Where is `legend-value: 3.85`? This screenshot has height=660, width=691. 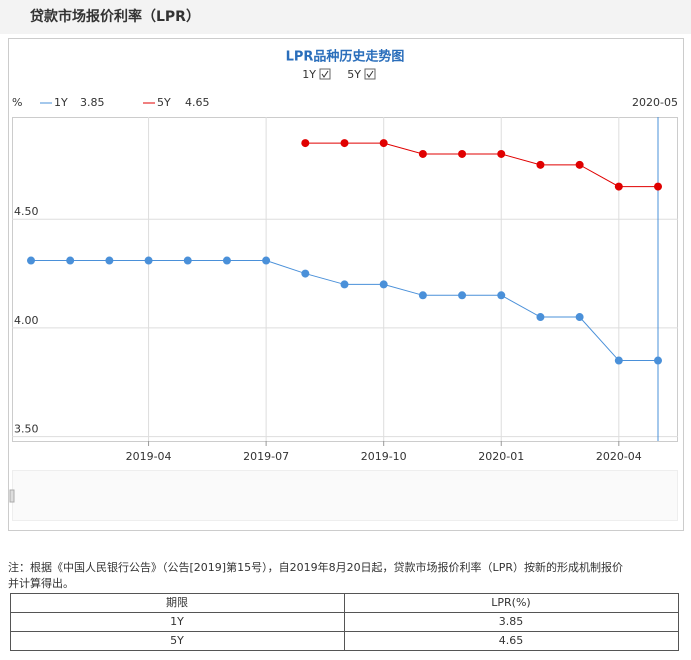 legend-value: 3.85 is located at coordinates (92, 102).